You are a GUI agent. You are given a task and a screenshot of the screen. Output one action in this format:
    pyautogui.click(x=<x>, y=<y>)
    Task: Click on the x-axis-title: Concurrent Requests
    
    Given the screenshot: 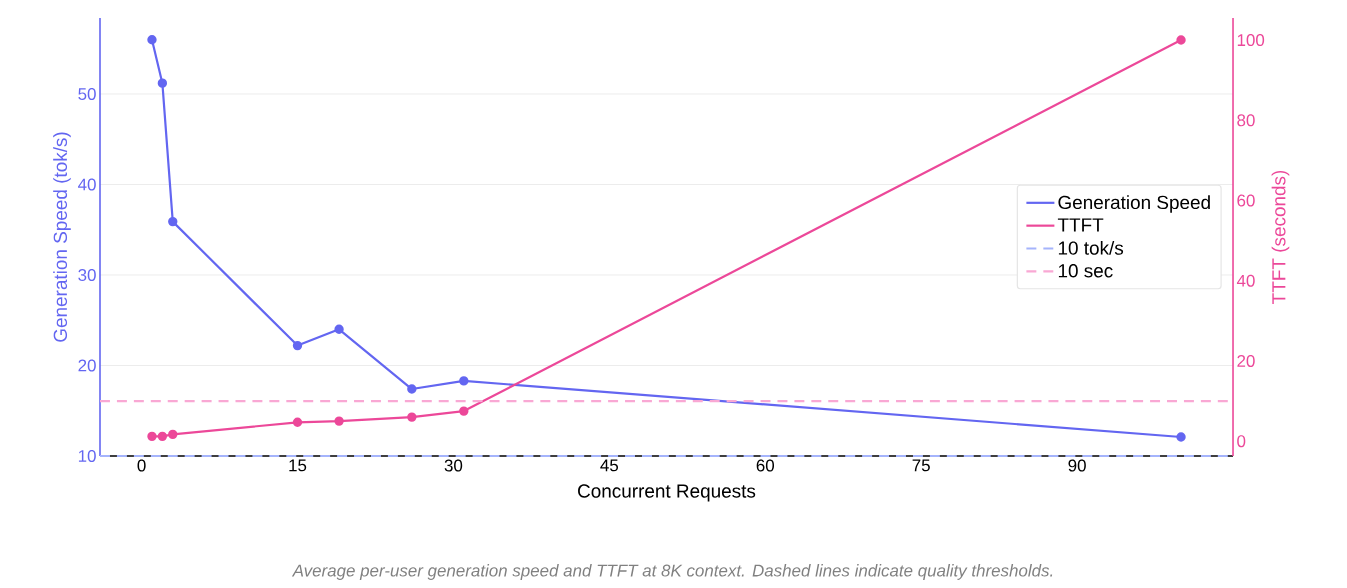 What is the action you would take?
    pyautogui.click(x=667, y=493)
    